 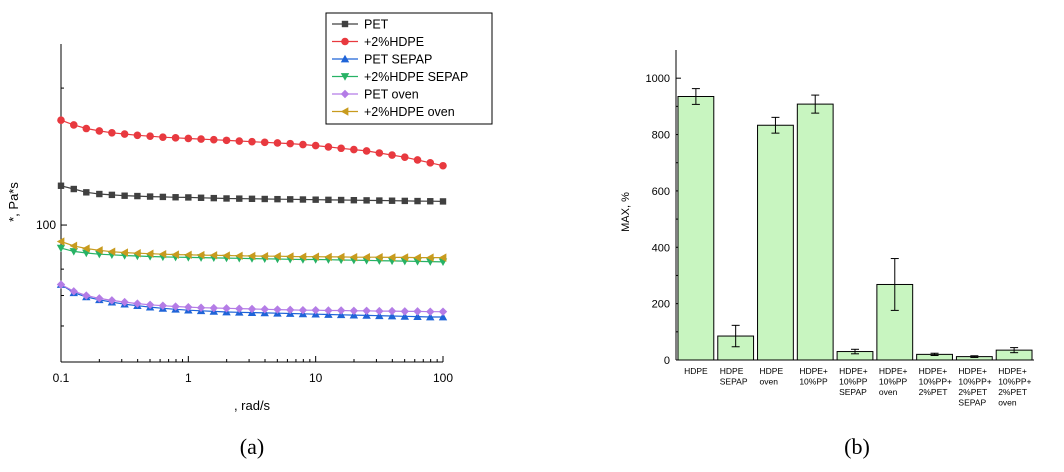 I want to click on chart-a-legend-label: PET oven, so click(x=391, y=95).